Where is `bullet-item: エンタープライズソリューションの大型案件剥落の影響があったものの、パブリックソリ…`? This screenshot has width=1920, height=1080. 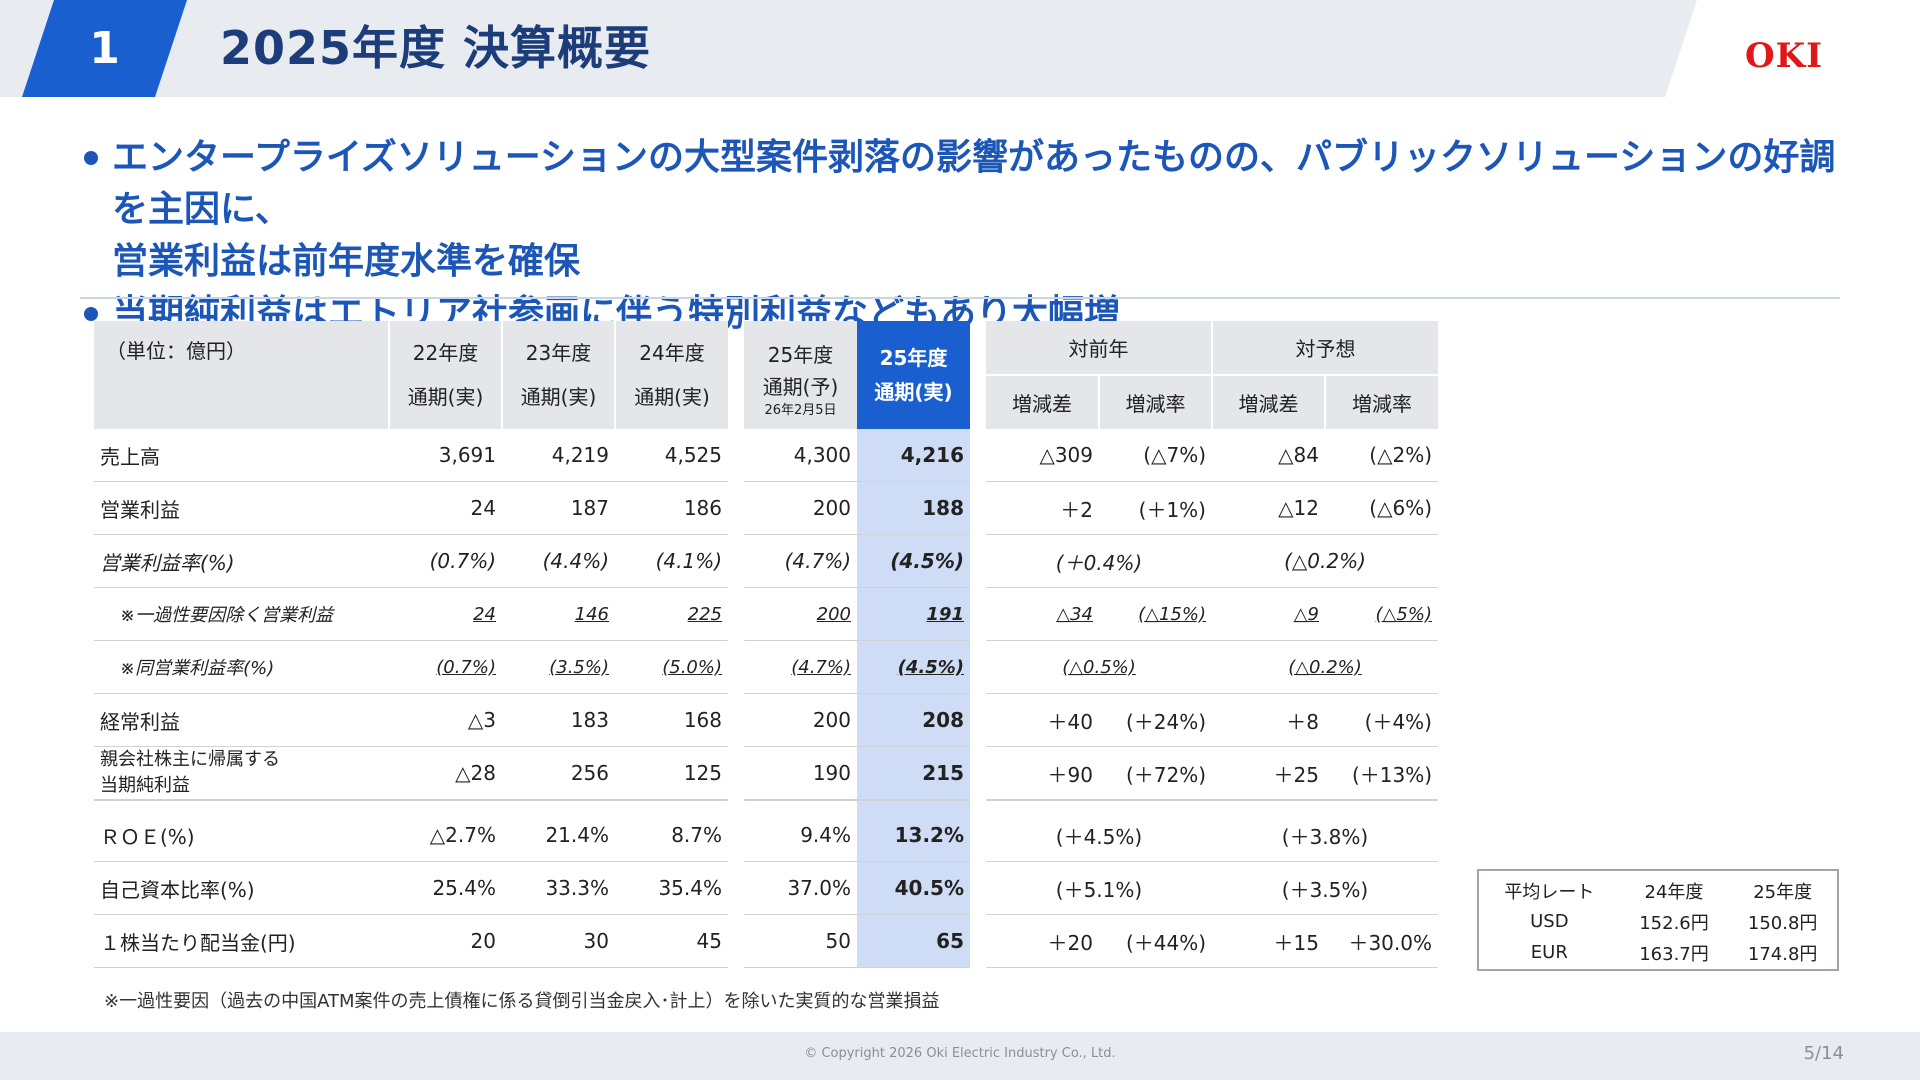 bullet-item: エンタープライズソリューションの大型案件剥落の影響があったものの、パブリックソリ… is located at coordinates (960, 210).